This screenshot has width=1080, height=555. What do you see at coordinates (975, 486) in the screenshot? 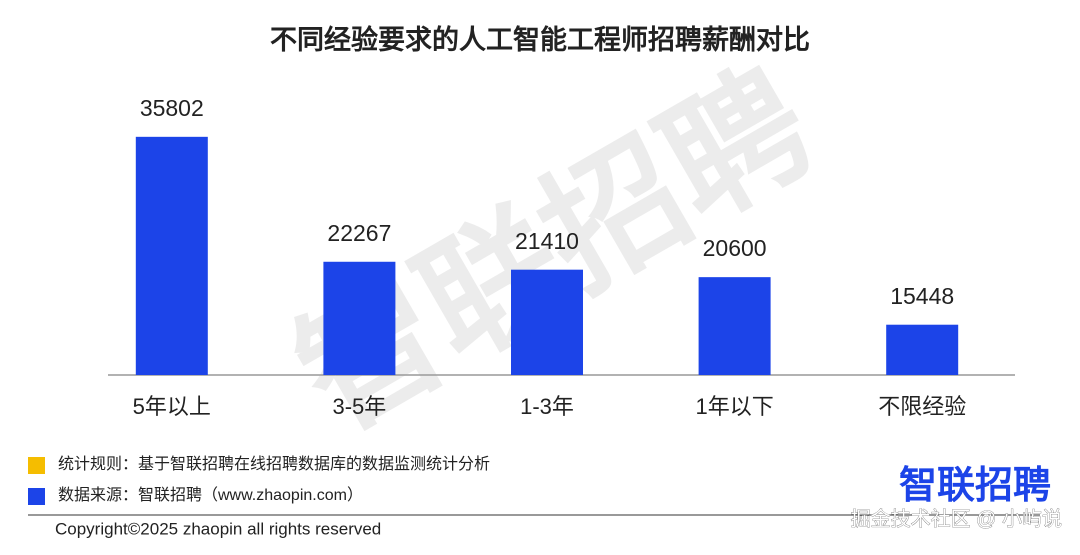
I see `logo: 智联招聘` at bounding box center [975, 486].